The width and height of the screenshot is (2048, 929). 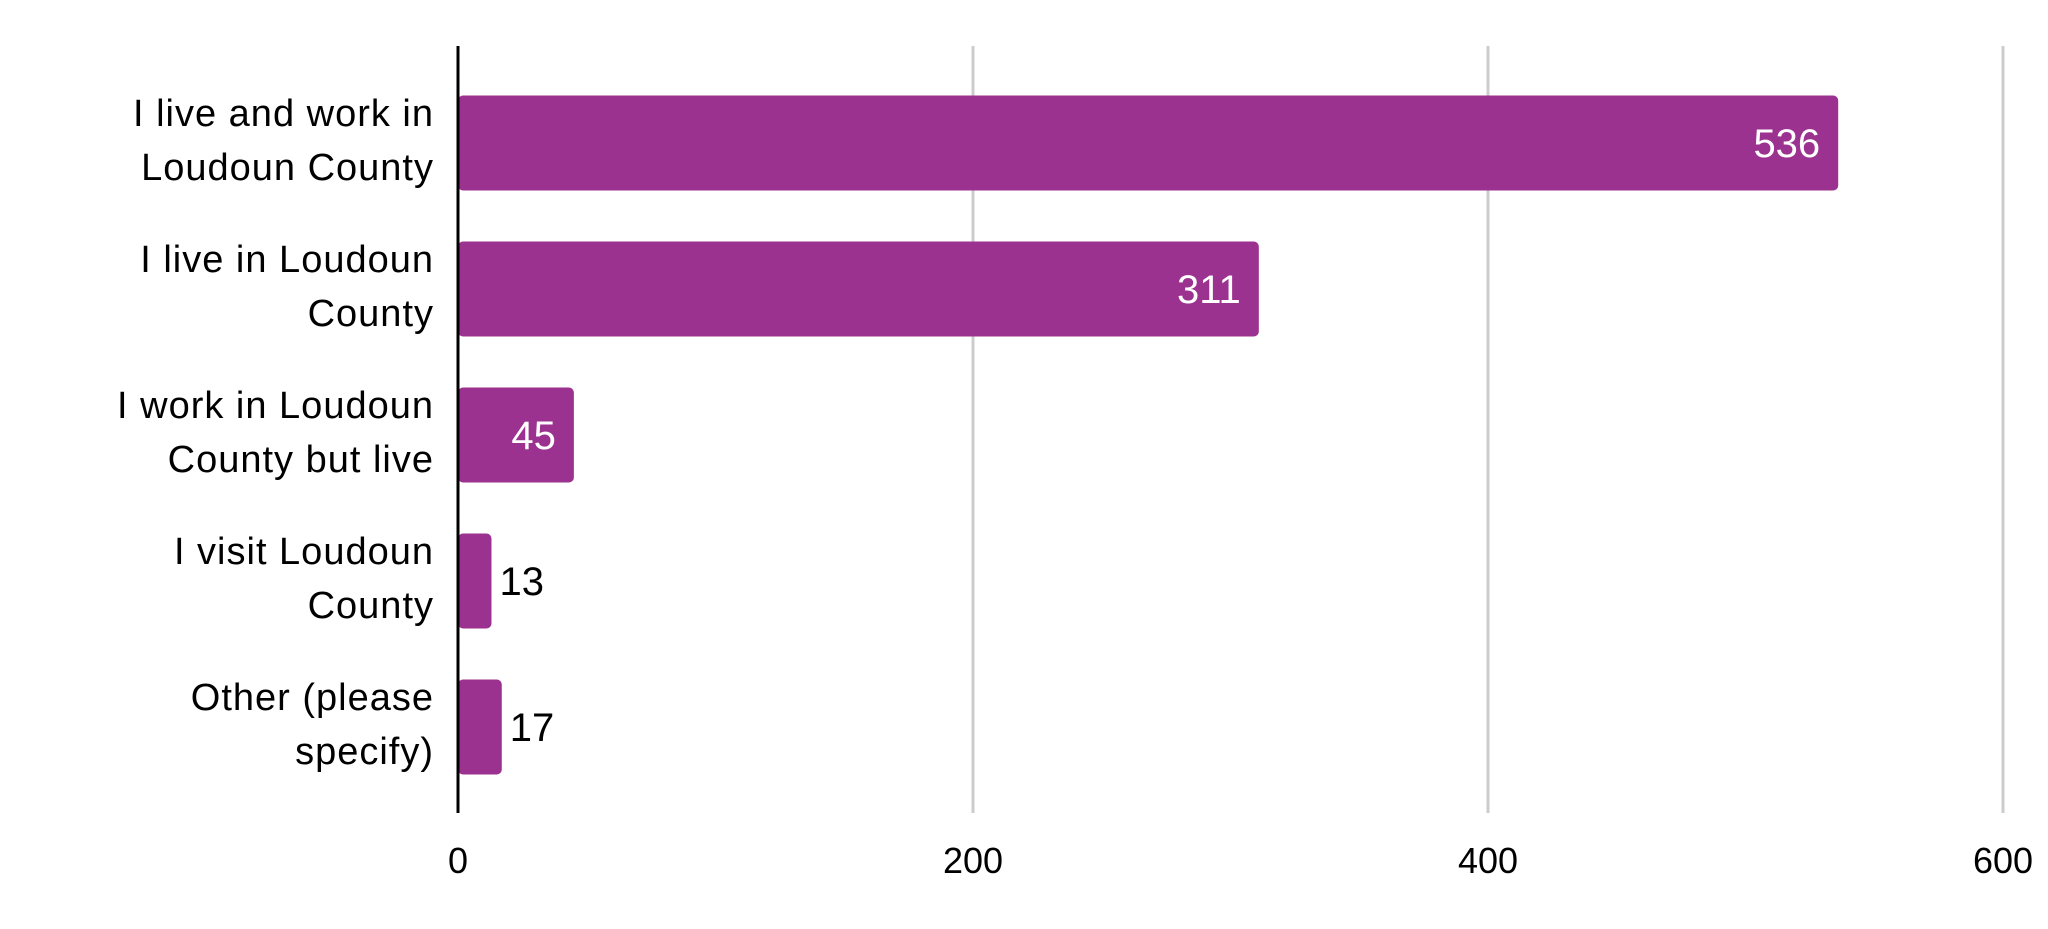 I want to click on category-label-line: I live in Loudoun, so click(x=287, y=260).